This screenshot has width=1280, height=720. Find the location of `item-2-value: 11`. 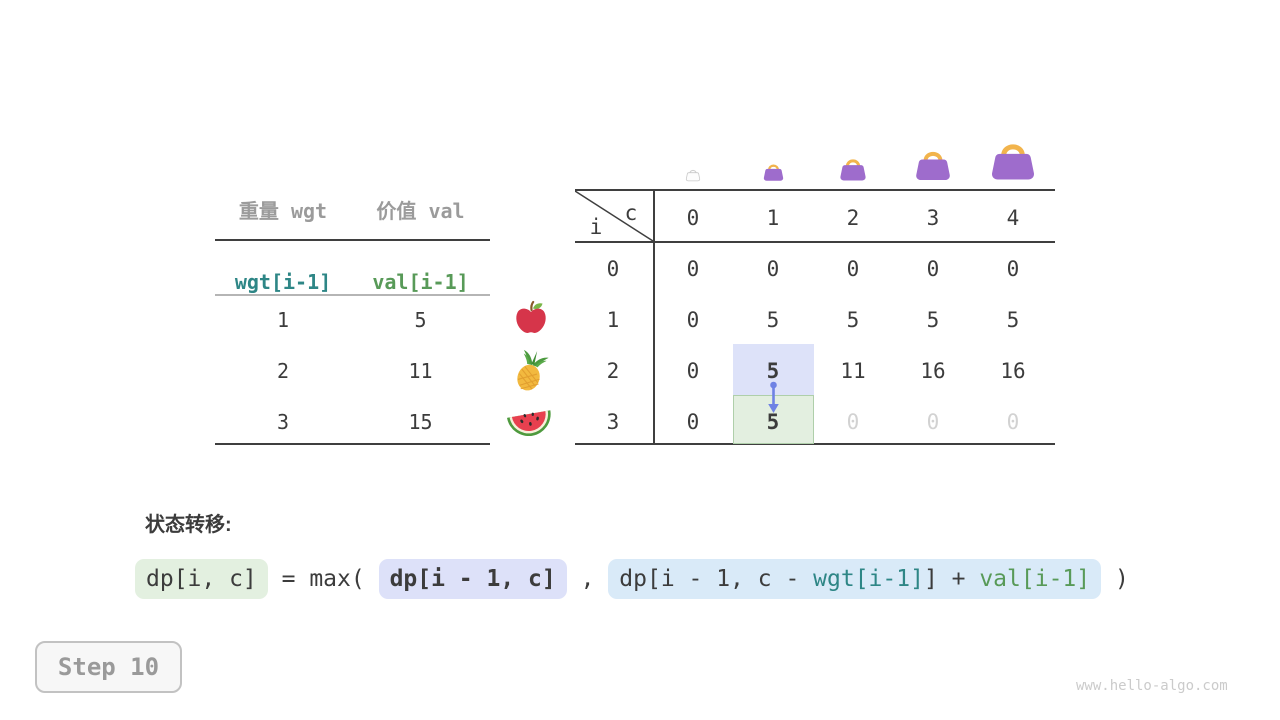

item-2-value: 11 is located at coordinates (420, 371).